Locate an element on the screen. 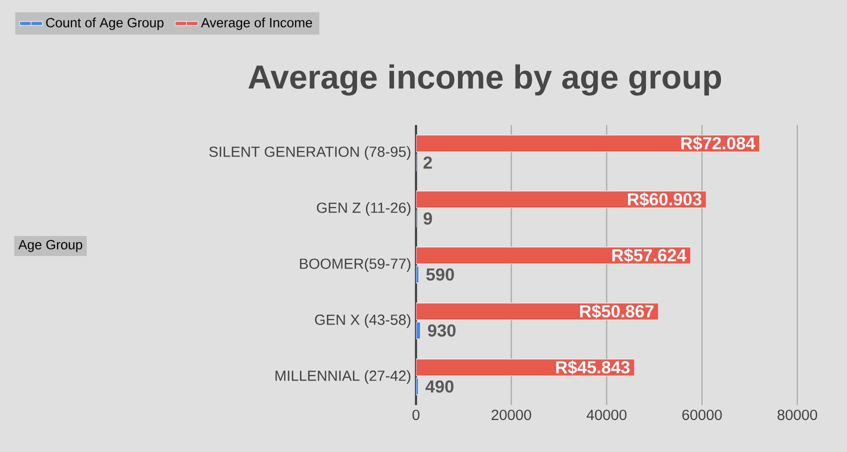 This screenshot has height=452, width=847. chart-title: Average income by age group is located at coordinates (485, 80).